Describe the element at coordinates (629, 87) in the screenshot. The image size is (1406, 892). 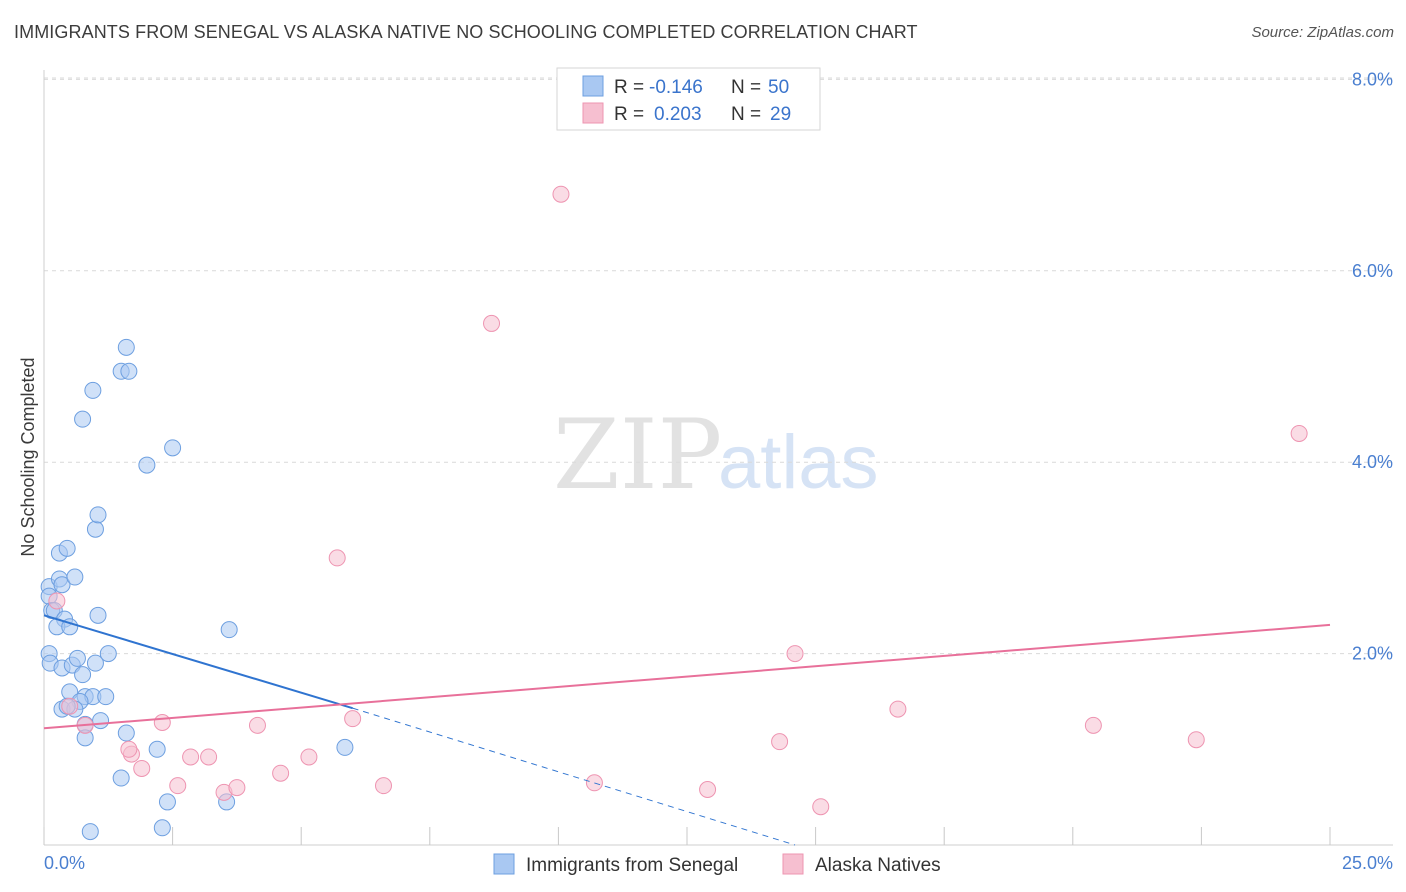
I see `legend-r-label-1: R =` at that location.